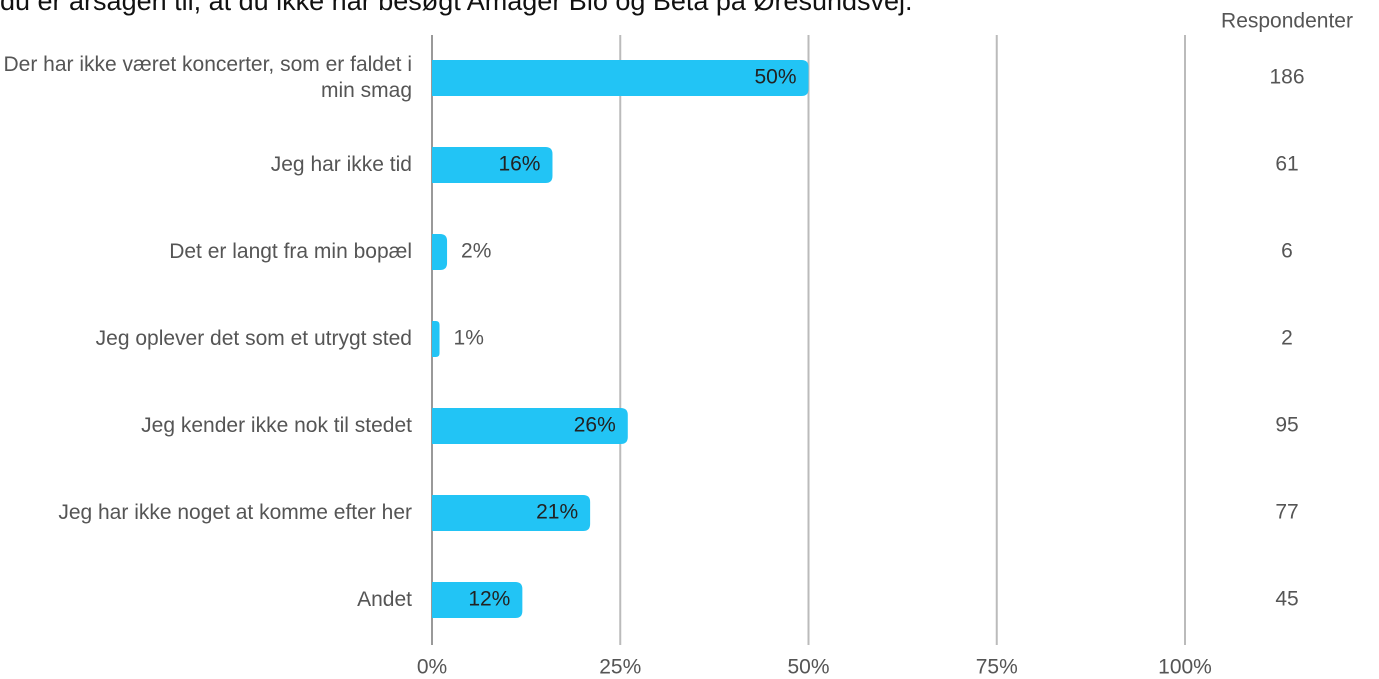 This screenshot has width=1379, height=679. I want to click on data-label: 16%, so click(519, 164).